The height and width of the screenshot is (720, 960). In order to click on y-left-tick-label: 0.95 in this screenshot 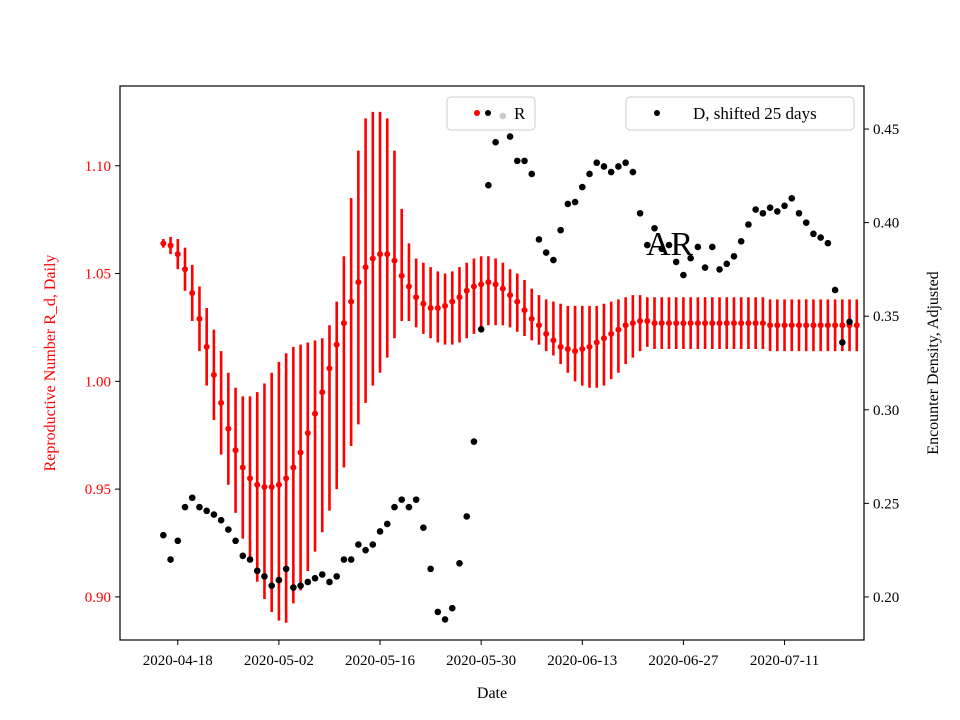, I will do `click(98, 490)`.